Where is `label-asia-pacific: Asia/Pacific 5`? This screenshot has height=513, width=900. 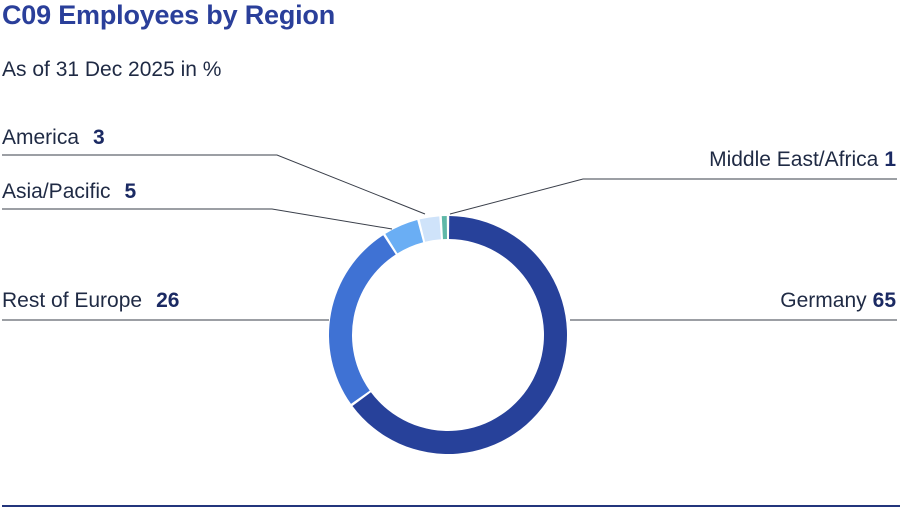
label-asia-pacific: Asia/Pacific 5 is located at coordinates (69, 191).